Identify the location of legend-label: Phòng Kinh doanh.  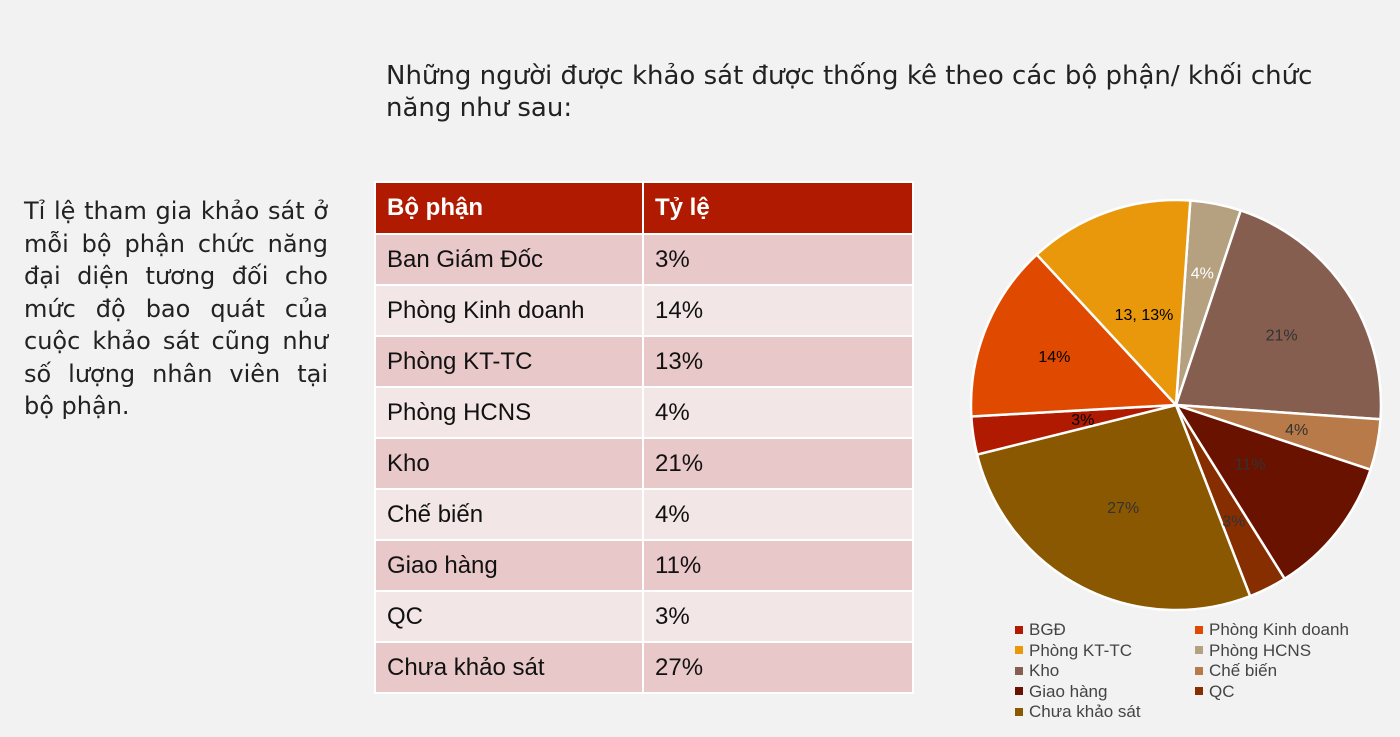
(1279, 629).